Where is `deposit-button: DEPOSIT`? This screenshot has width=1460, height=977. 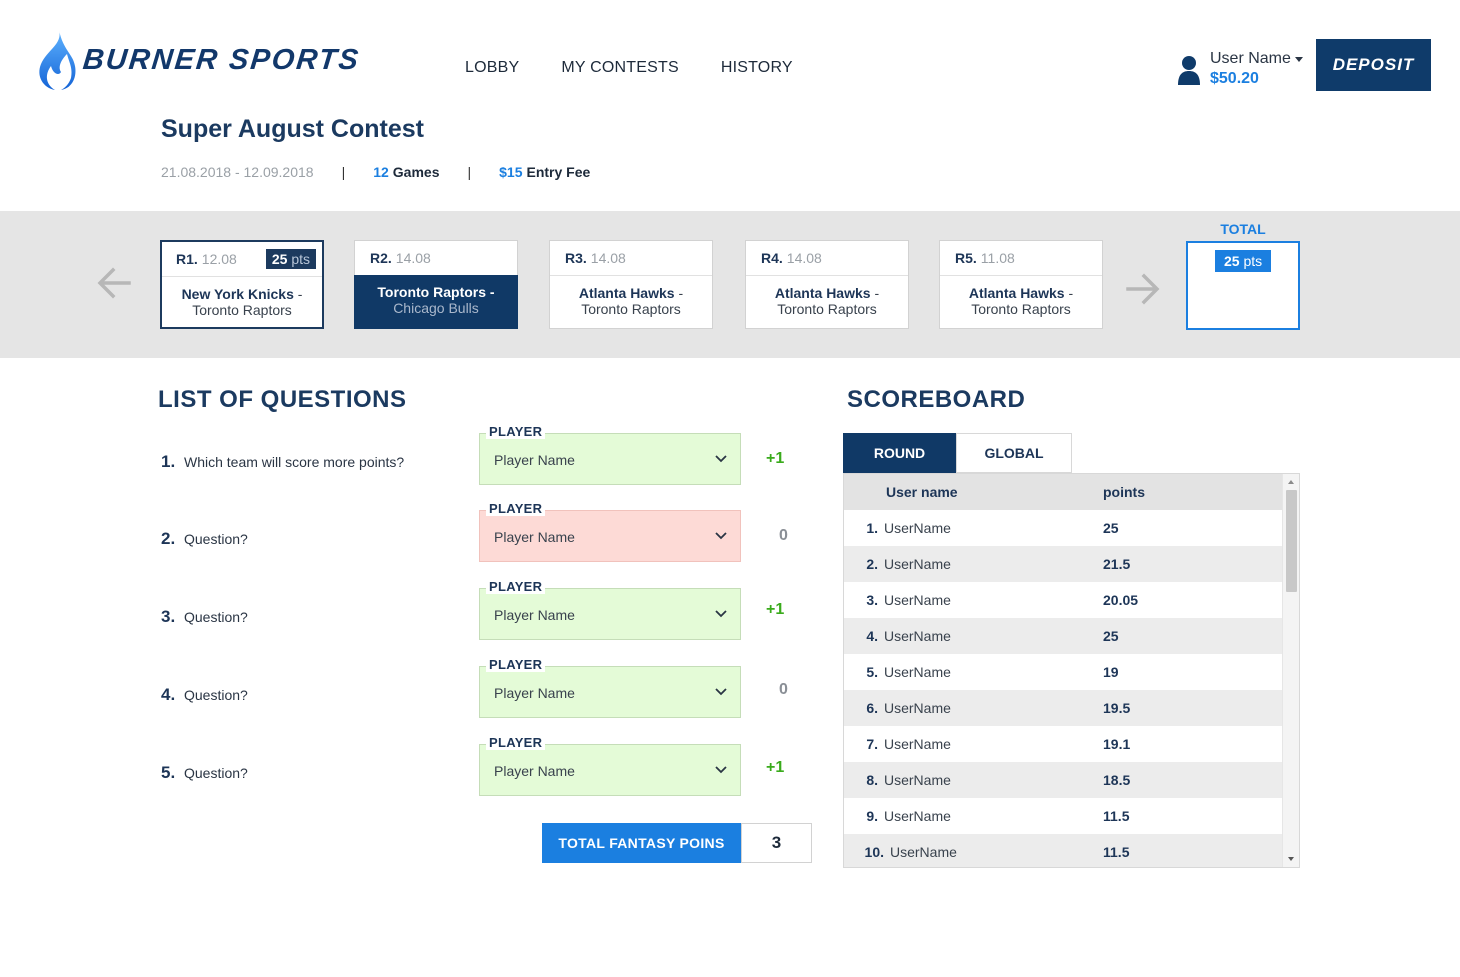 deposit-button: DEPOSIT is located at coordinates (1373, 65).